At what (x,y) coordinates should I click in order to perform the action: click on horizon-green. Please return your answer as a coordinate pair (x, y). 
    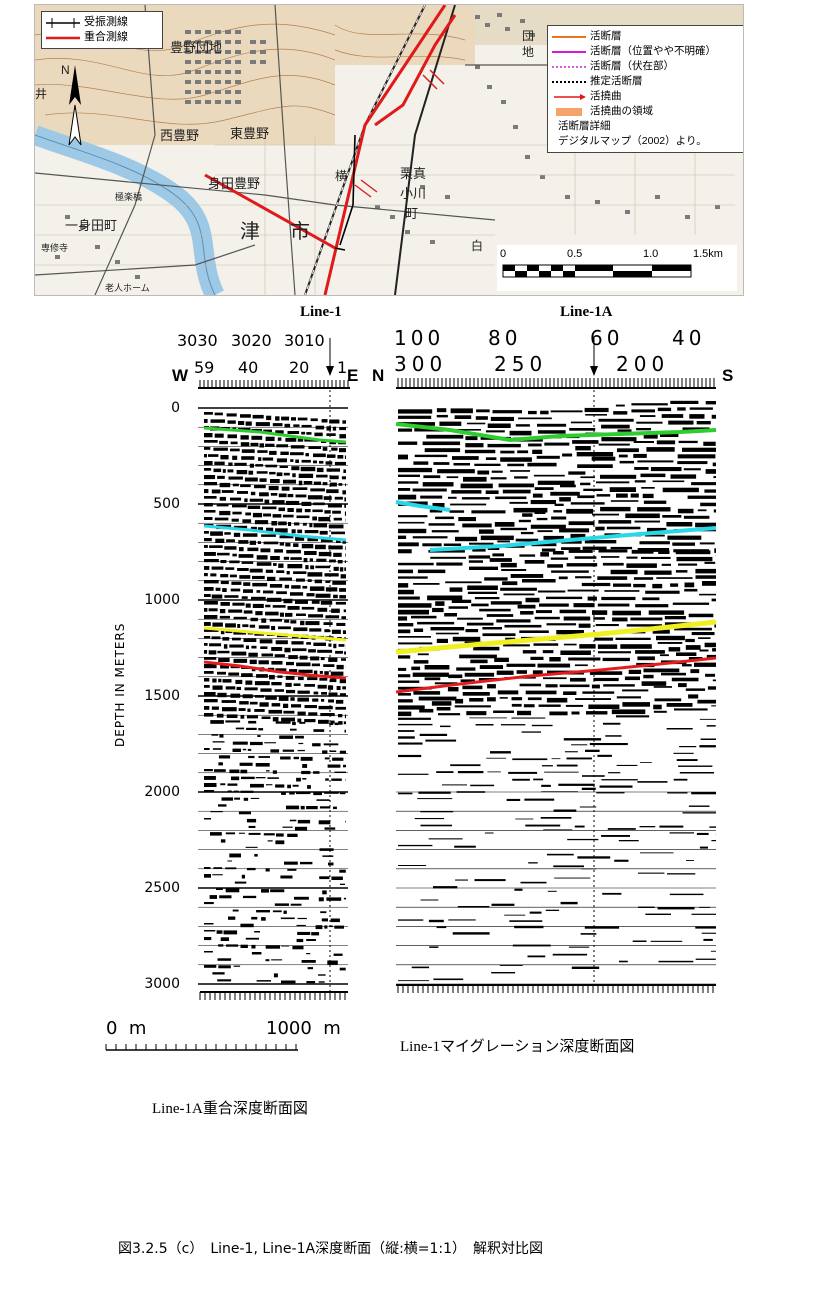
    Looking at the image, I should click on (275, 435).